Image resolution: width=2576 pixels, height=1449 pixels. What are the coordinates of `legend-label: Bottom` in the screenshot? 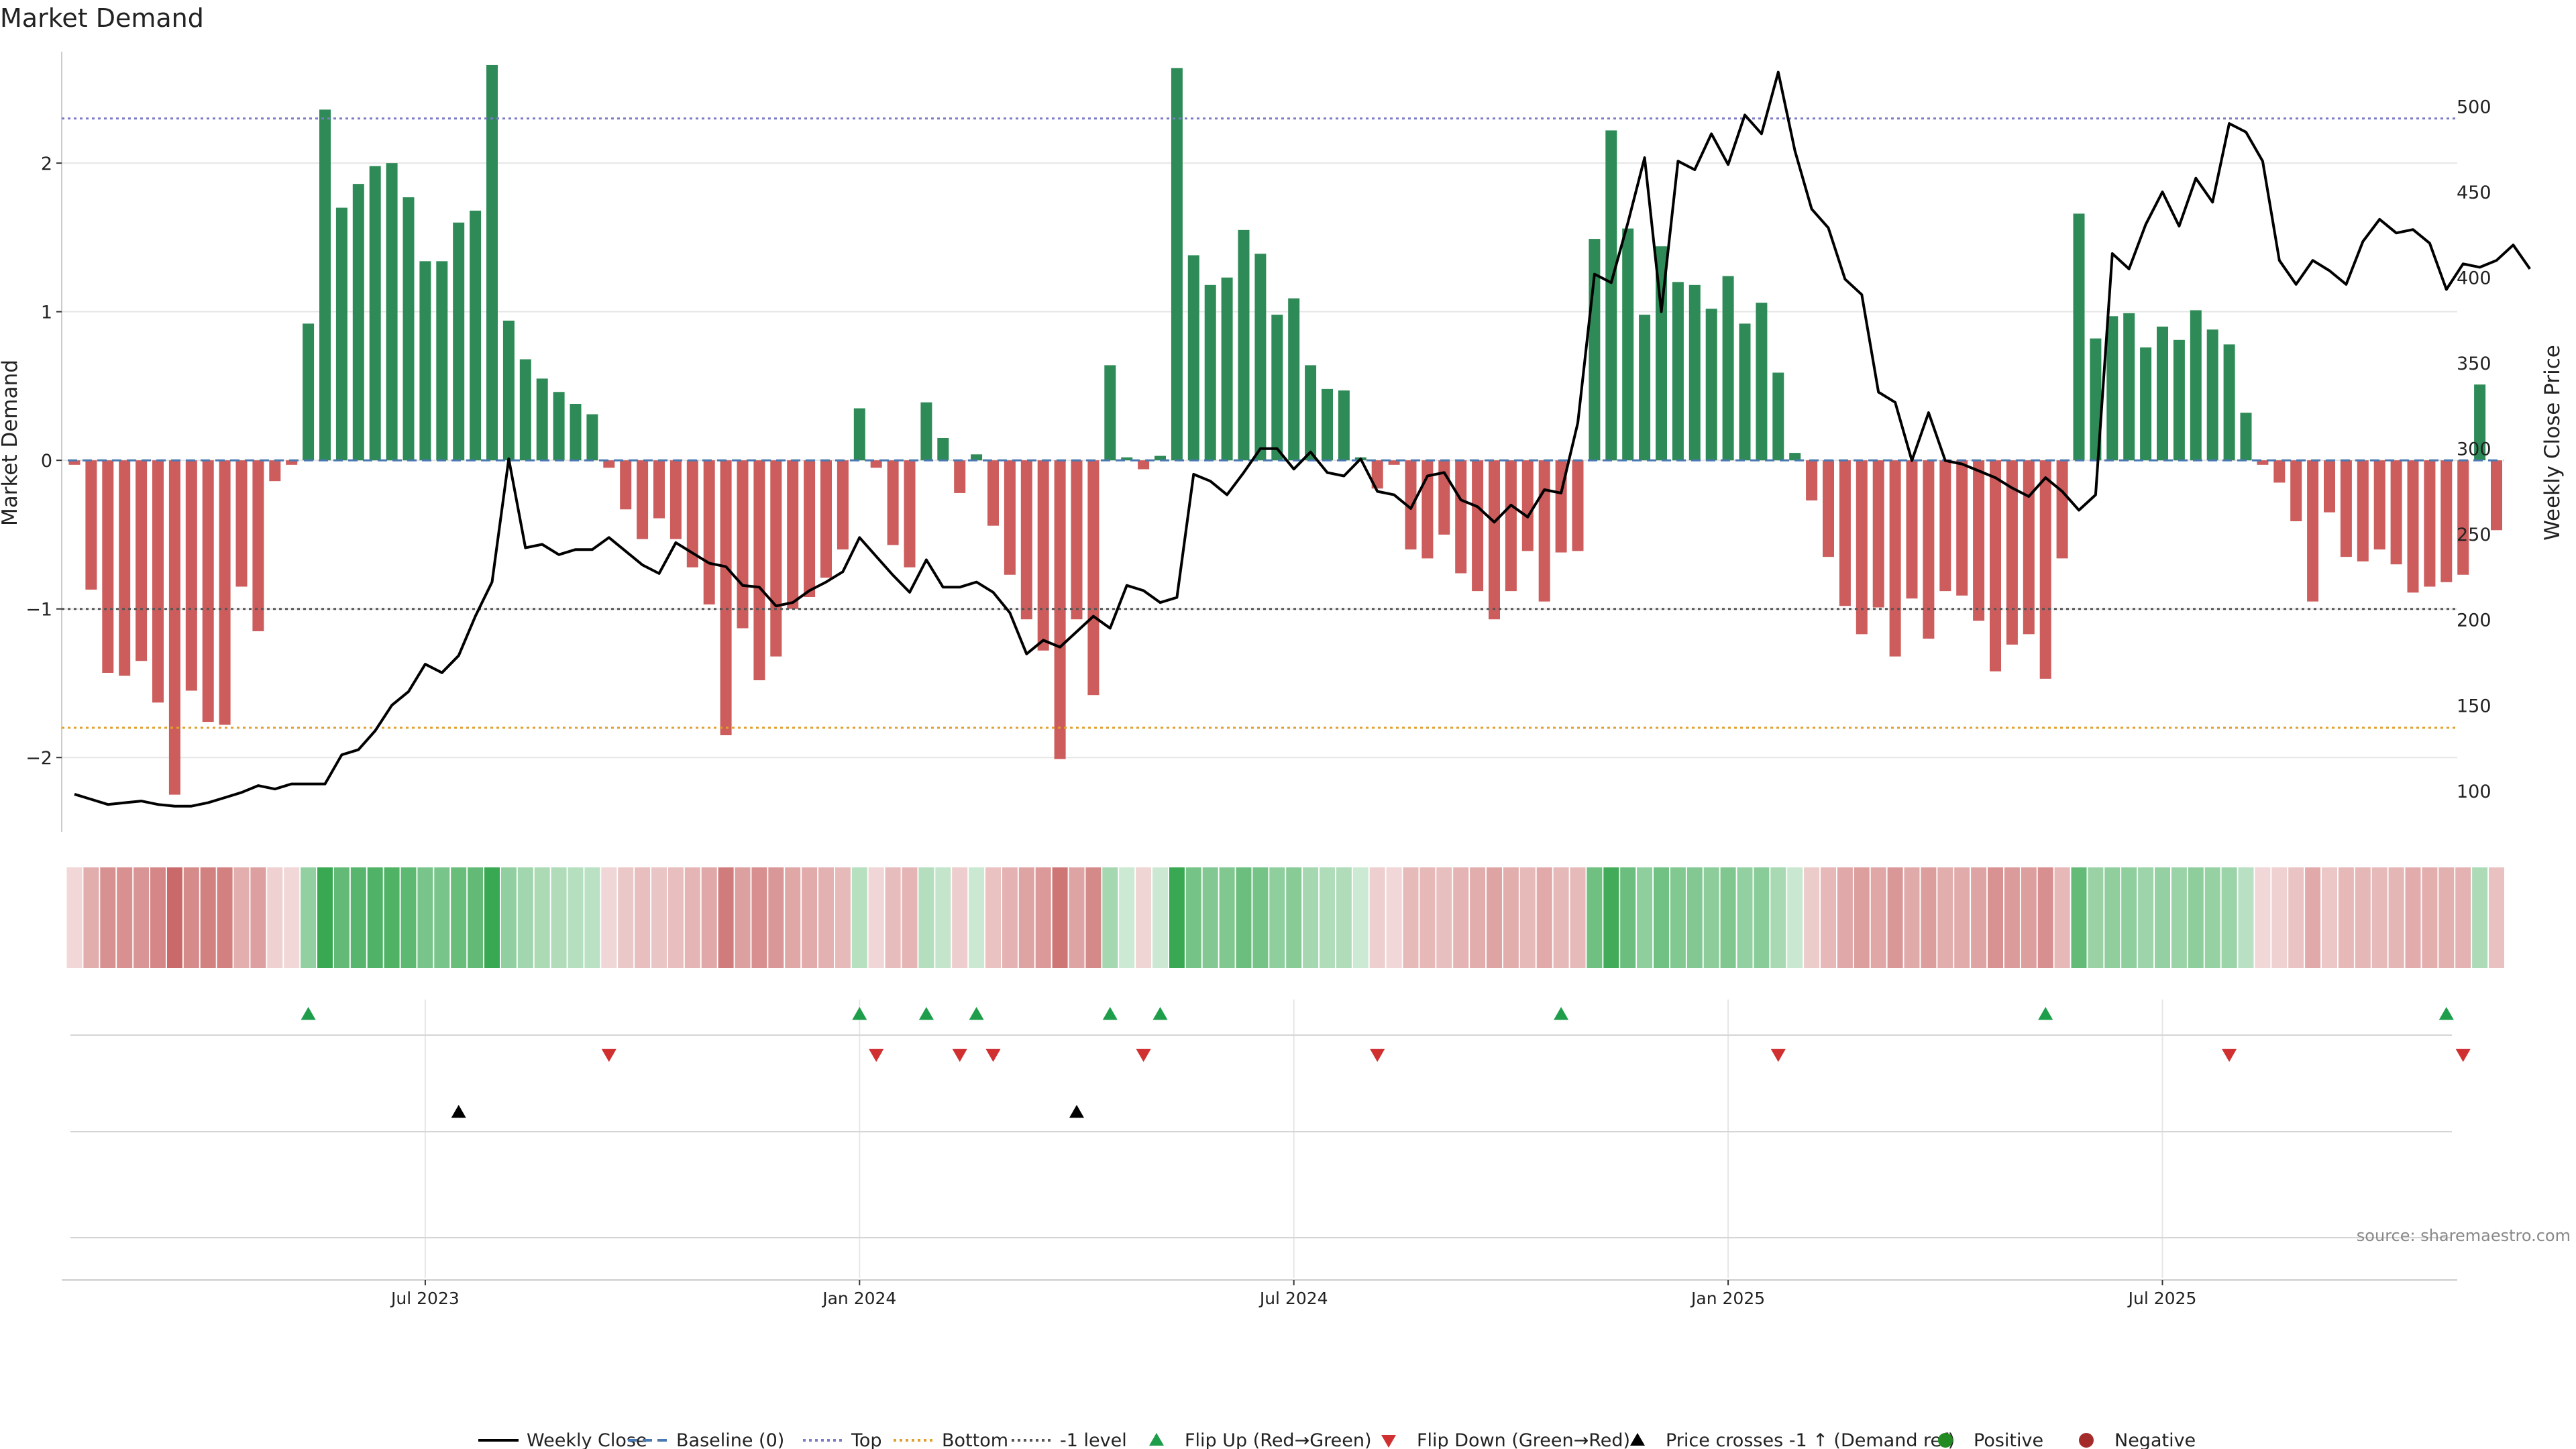 It's located at (975, 1439).